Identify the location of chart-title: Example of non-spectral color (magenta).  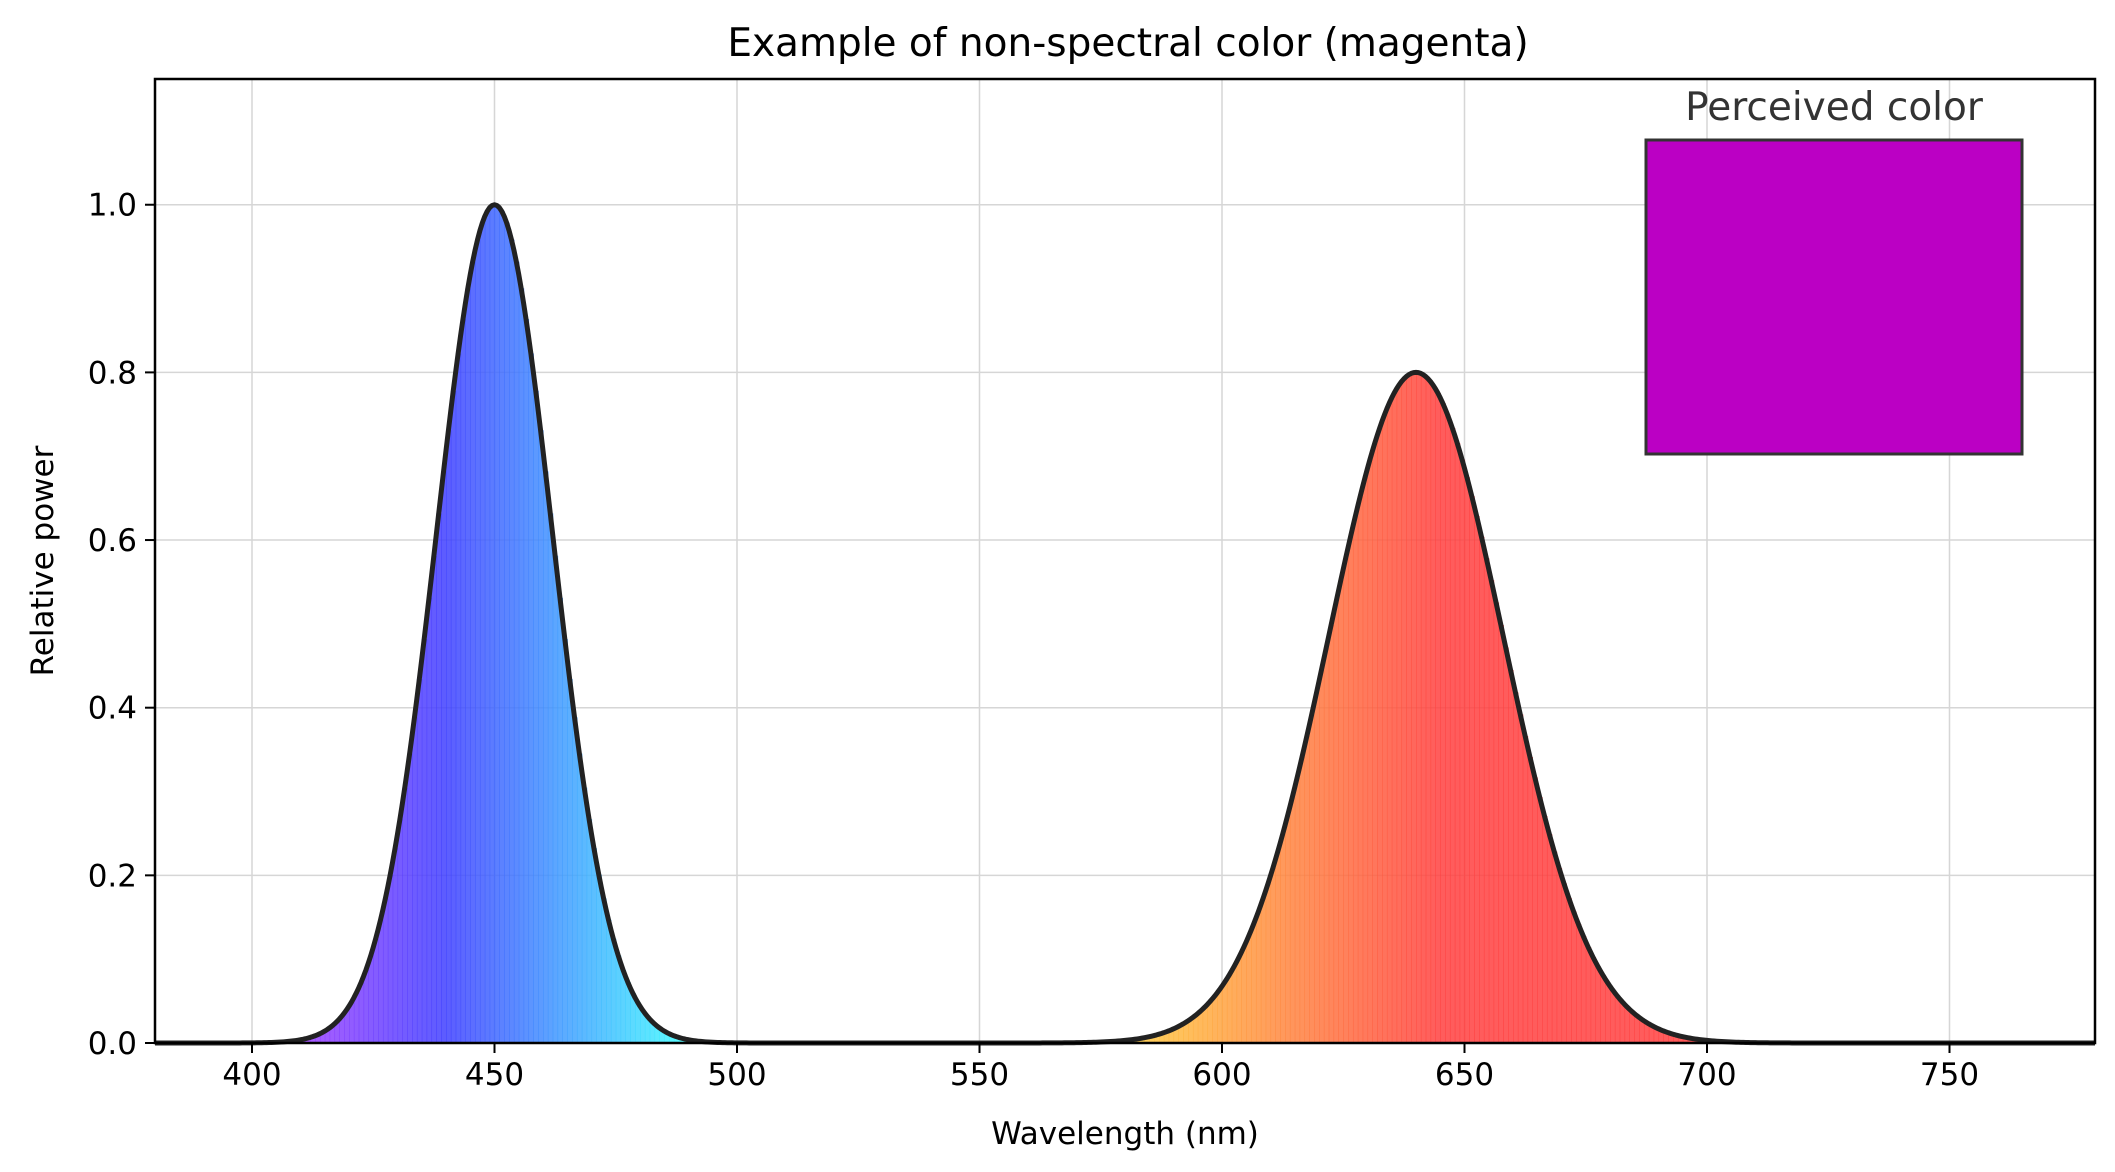
(1127, 43).